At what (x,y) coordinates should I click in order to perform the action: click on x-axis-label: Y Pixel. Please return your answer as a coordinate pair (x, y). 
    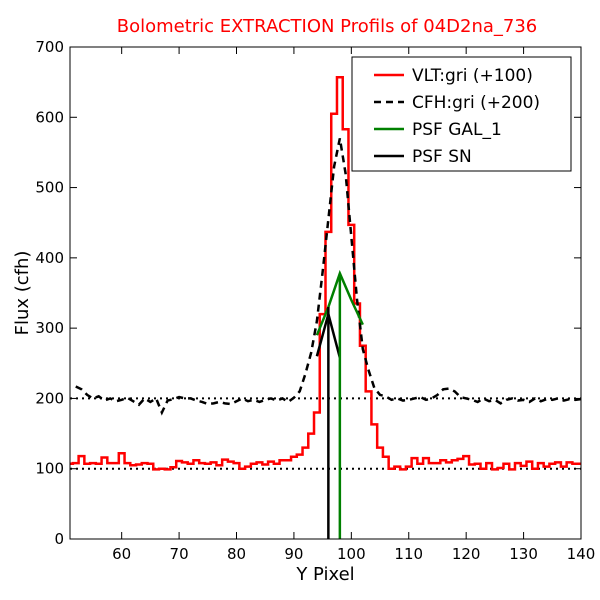
    Looking at the image, I should click on (324, 574).